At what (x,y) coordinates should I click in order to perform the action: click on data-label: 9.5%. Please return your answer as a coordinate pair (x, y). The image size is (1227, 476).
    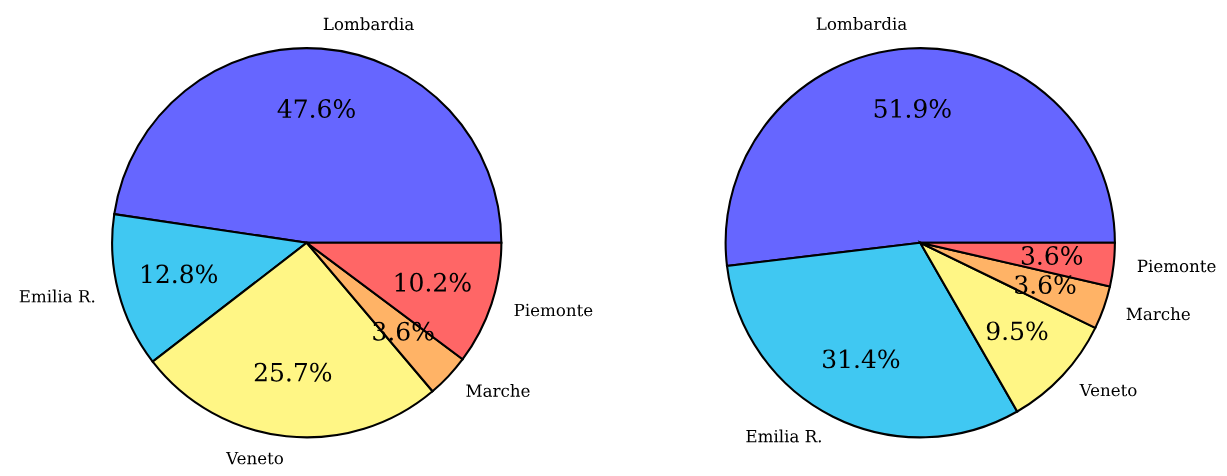
    Looking at the image, I should click on (1017, 331).